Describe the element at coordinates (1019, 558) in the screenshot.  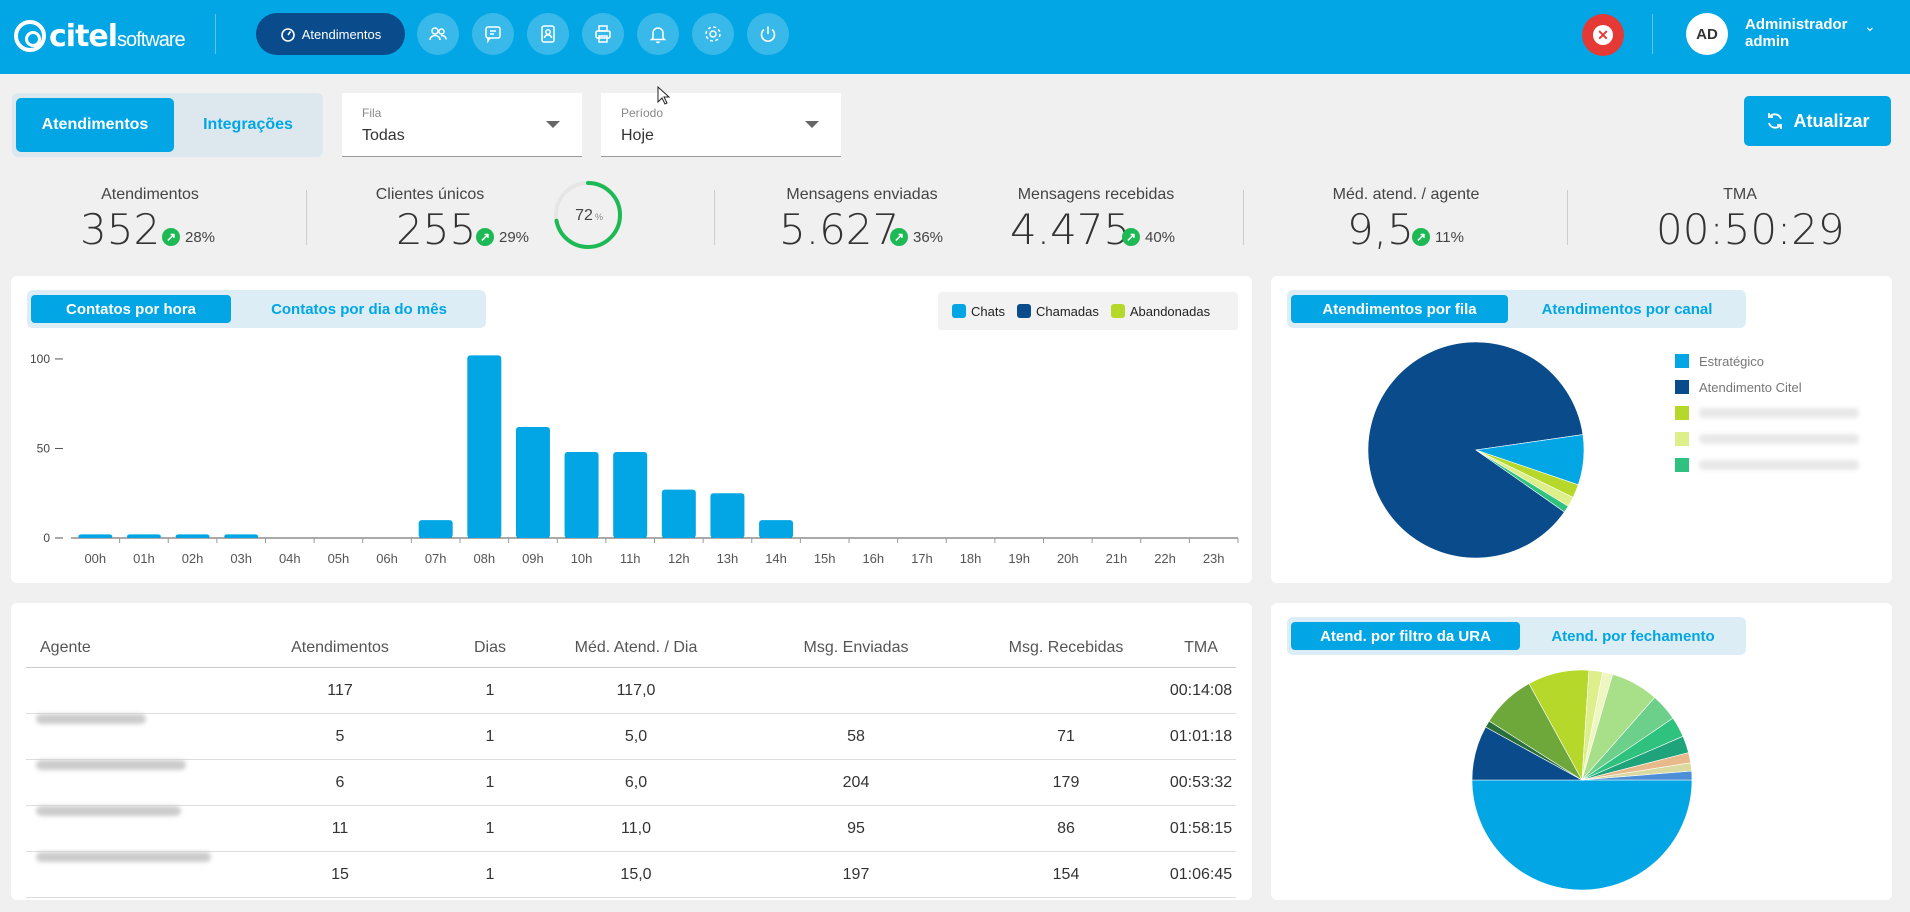
I see `x-tick-label: 19h` at that location.